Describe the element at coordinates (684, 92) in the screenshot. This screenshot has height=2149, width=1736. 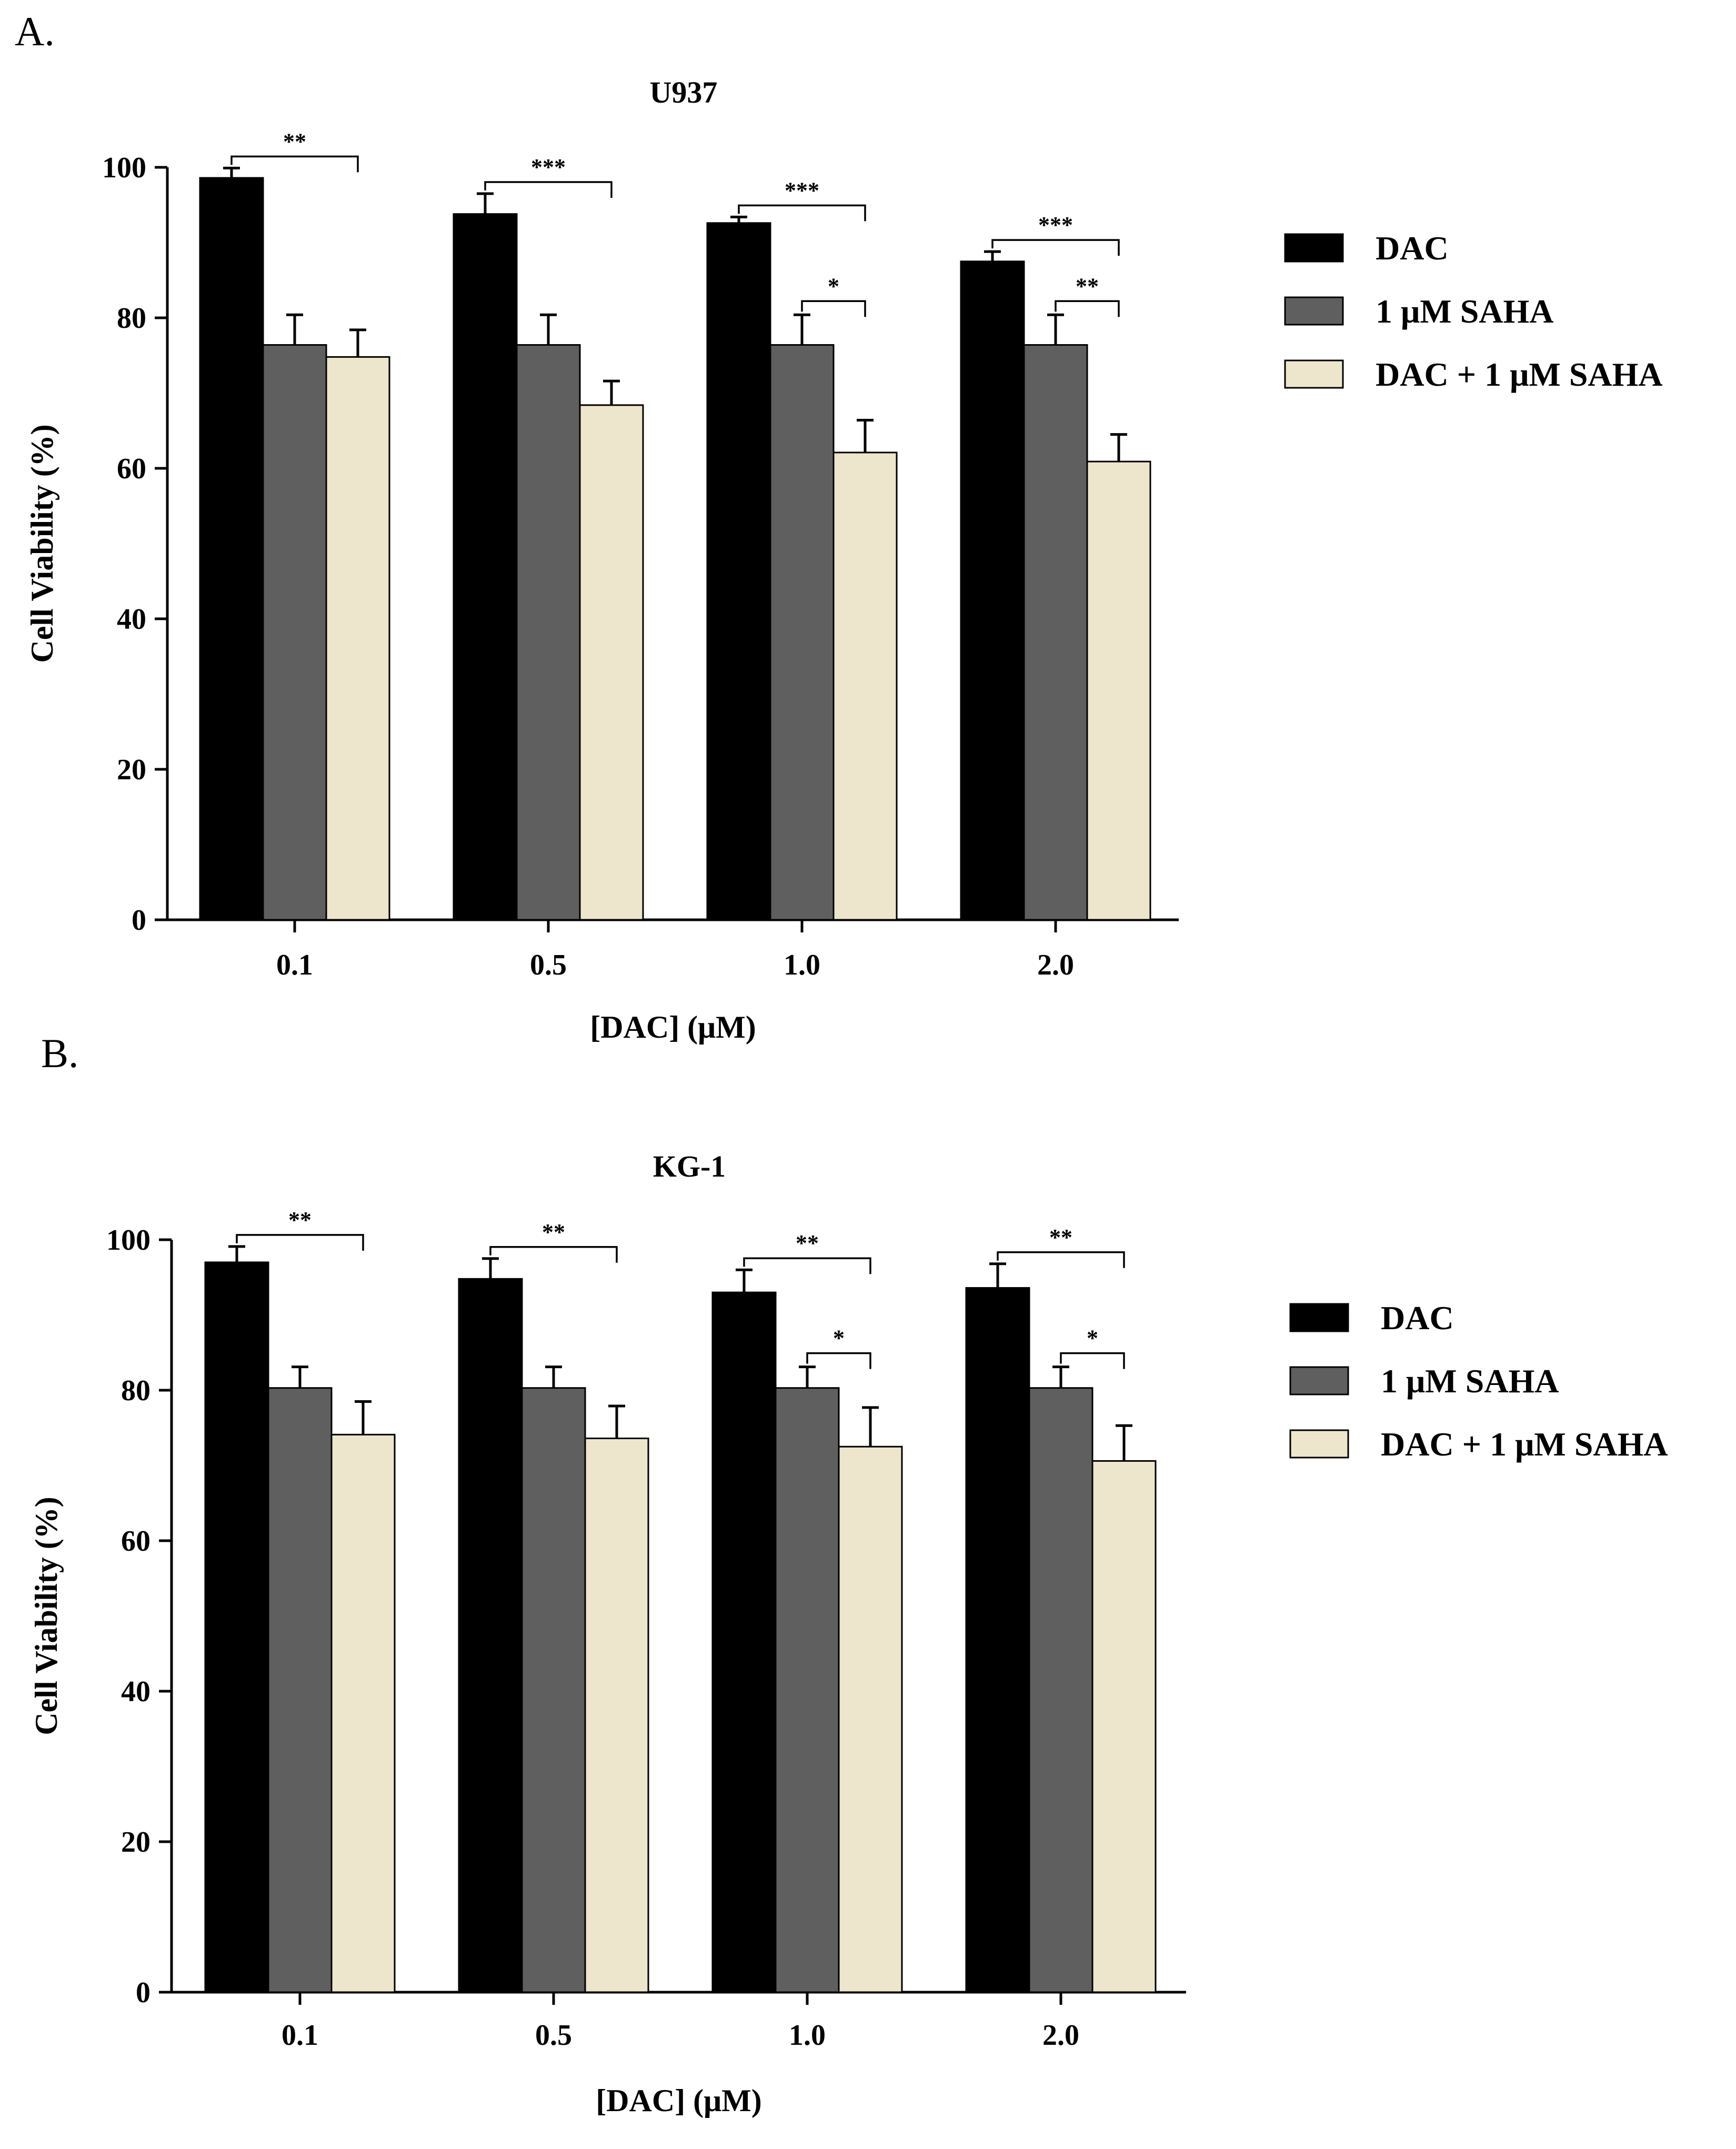
I see `chart-title: U937` at that location.